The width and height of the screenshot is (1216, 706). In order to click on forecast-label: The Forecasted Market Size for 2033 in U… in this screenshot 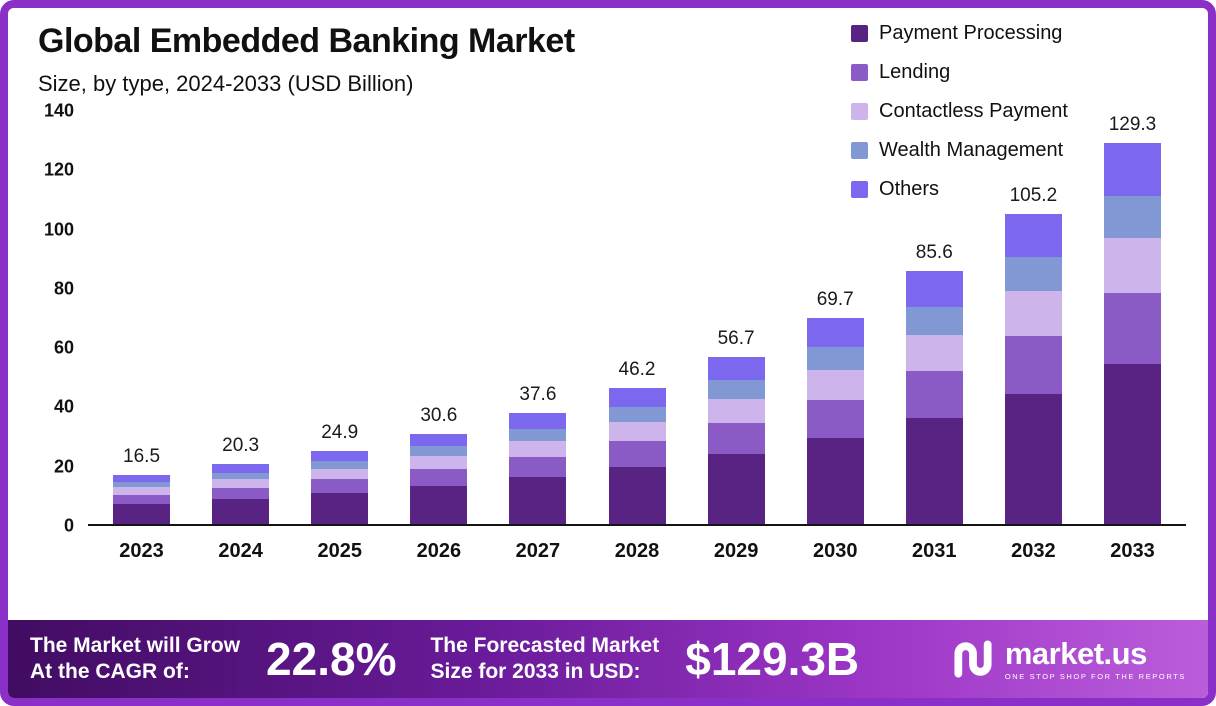, I will do `click(544, 659)`.